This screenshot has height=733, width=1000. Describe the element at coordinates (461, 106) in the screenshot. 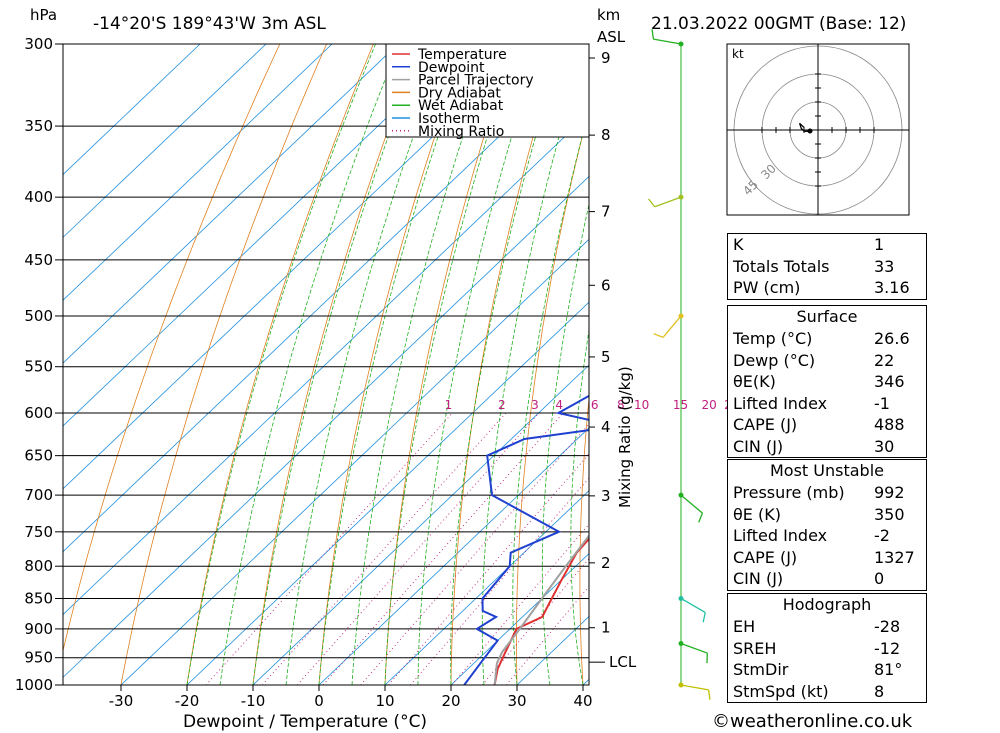

I see `legend-item-label: Wet Adiabat` at that location.